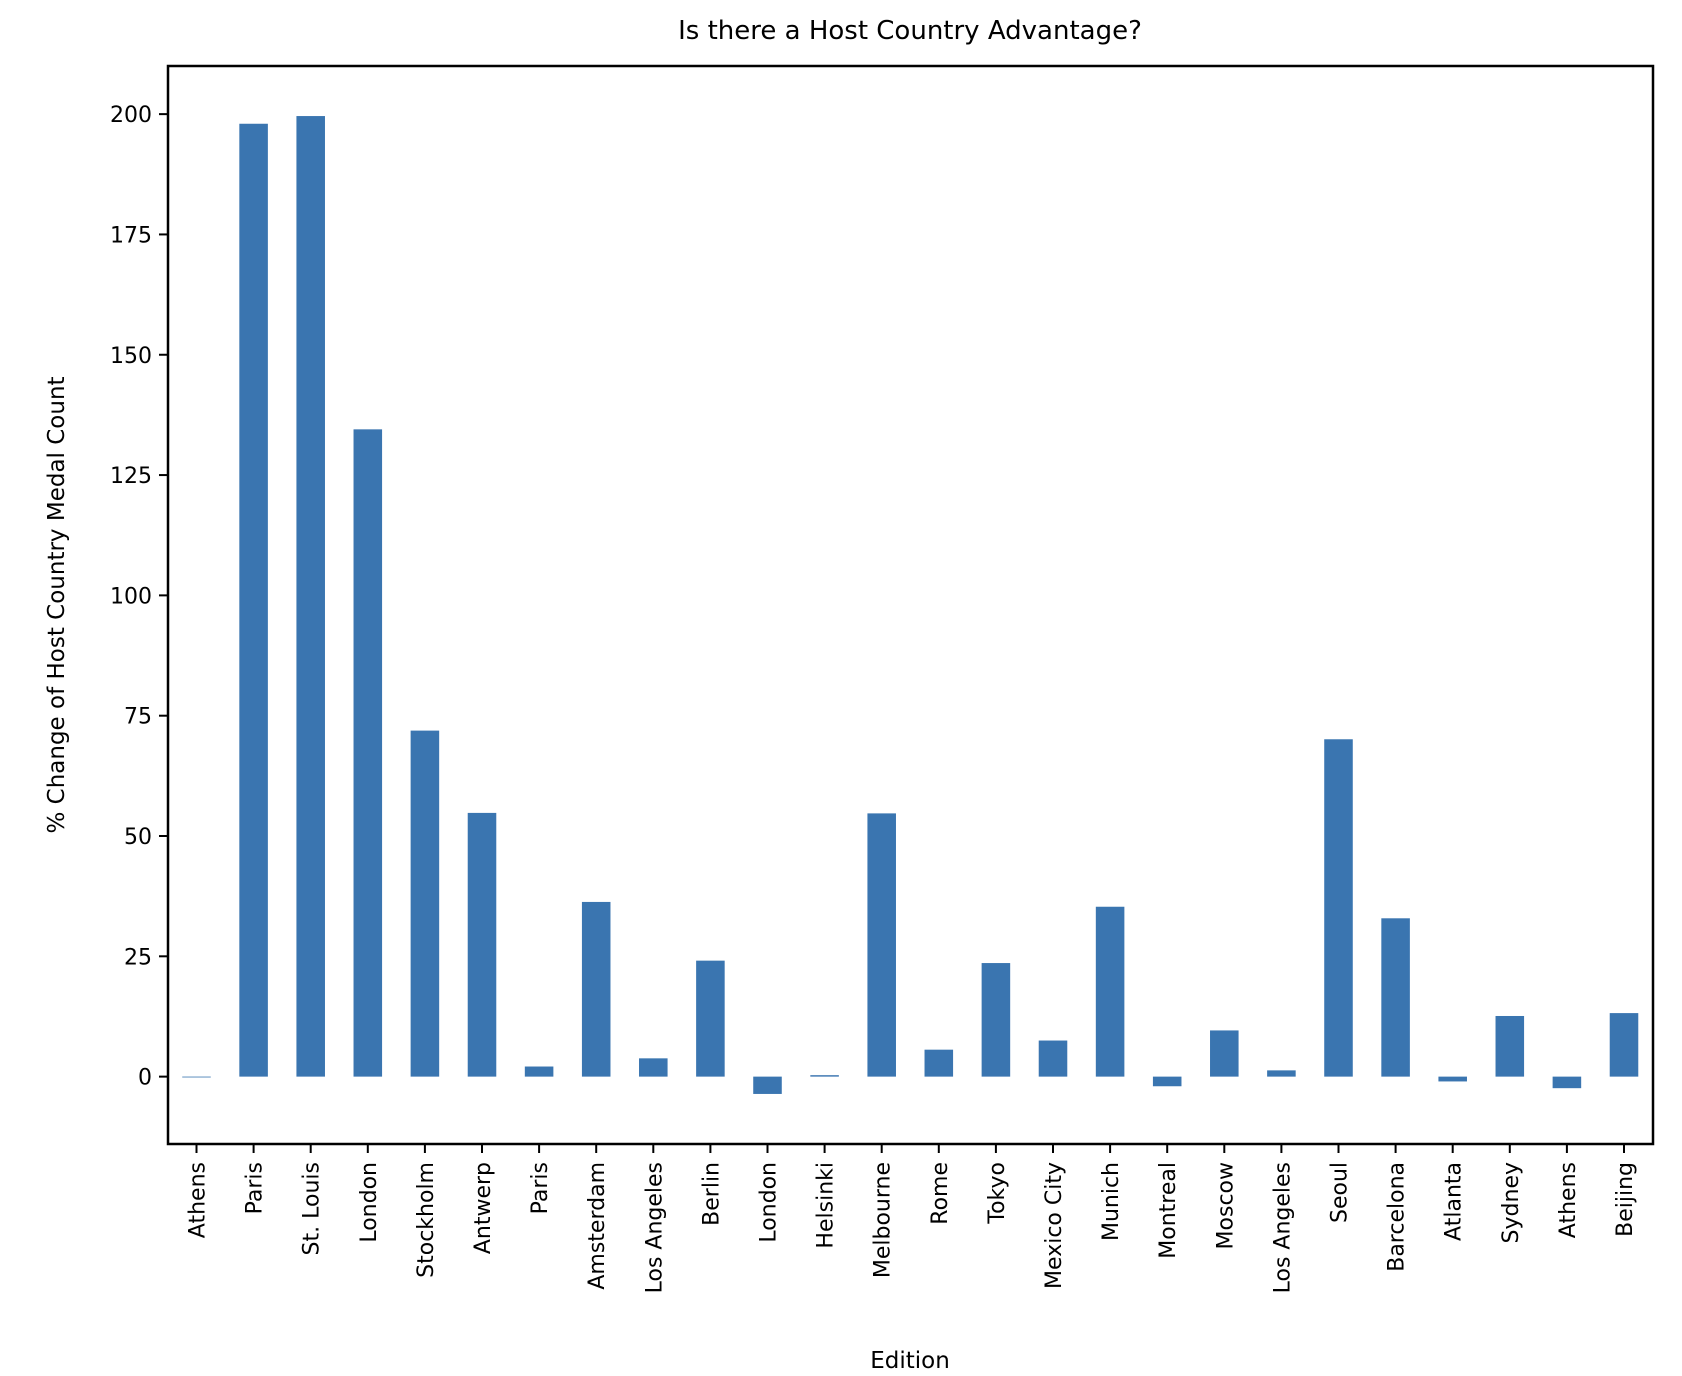  Describe the element at coordinates (997, 1193) in the screenshot. I see `x-tick-label: Tokyo` at that location.